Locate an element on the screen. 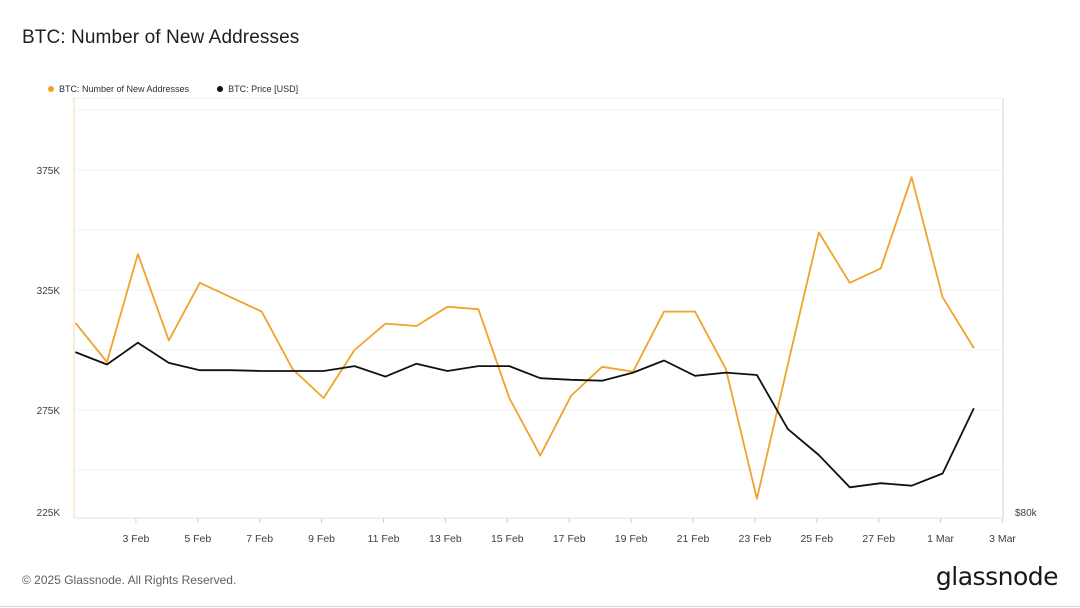  y-tick-label: 375K is located at coordinates (49, 171).